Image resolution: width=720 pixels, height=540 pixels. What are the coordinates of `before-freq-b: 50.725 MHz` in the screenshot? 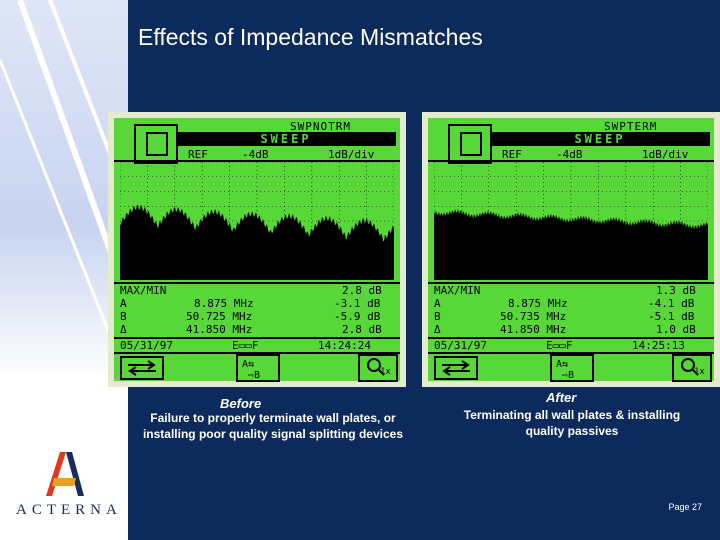 It's located at (219, 316).